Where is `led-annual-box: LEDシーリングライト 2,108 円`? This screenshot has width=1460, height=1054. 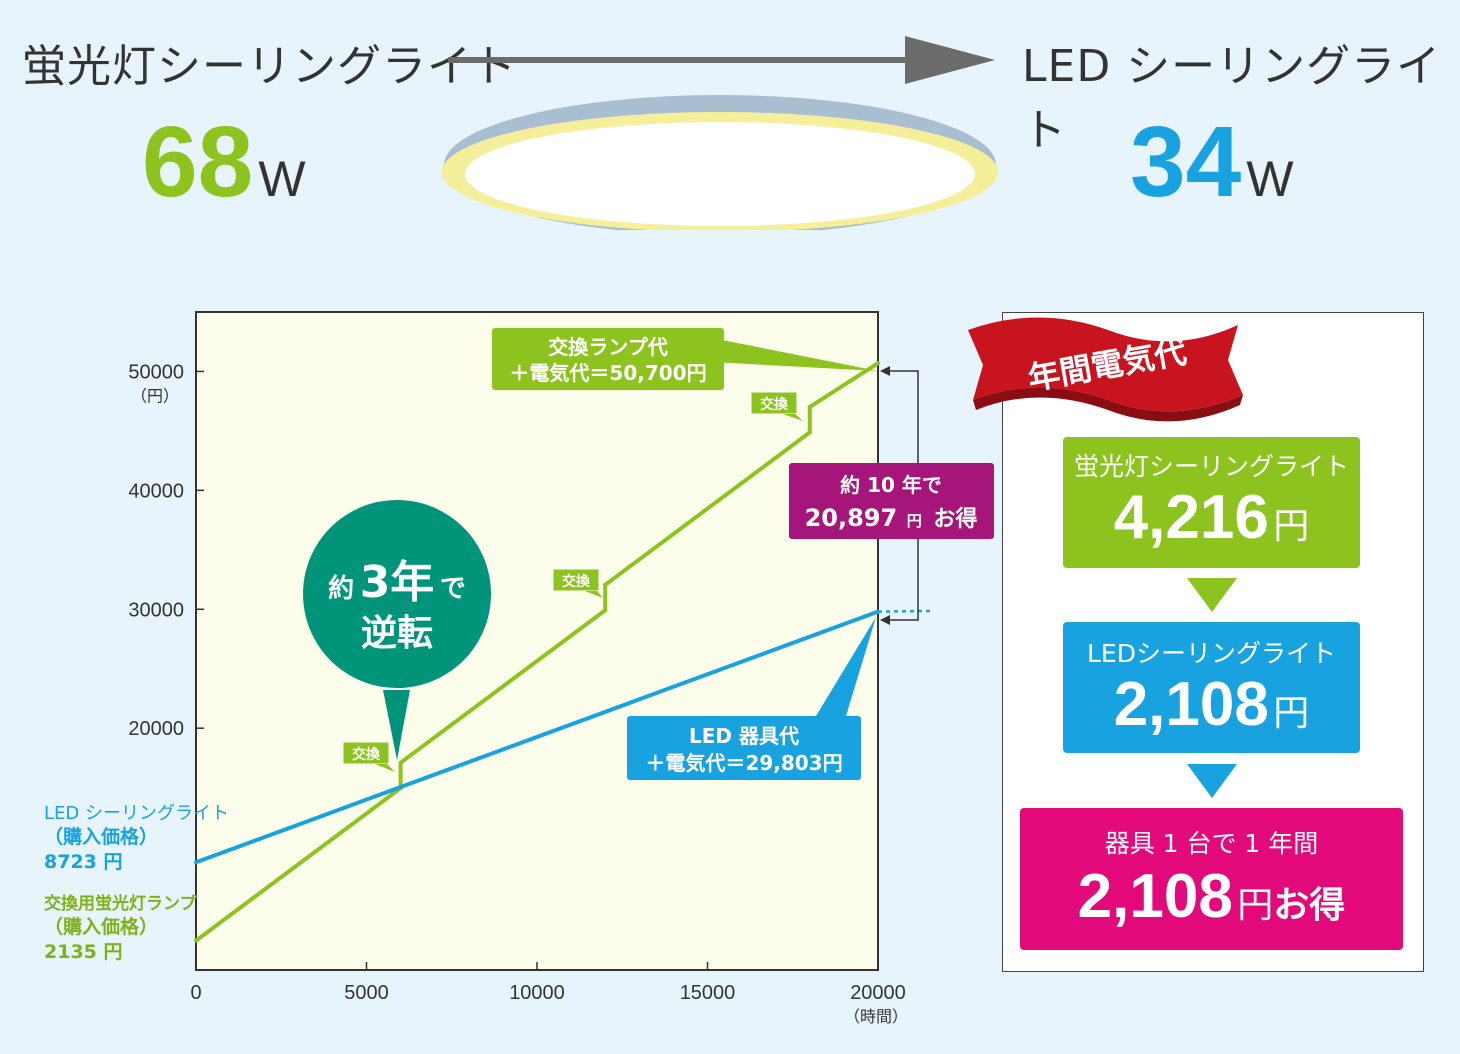 led-annual-box: LEDシーリングライト 2,108 円 is located at coordinates (1211, 687).